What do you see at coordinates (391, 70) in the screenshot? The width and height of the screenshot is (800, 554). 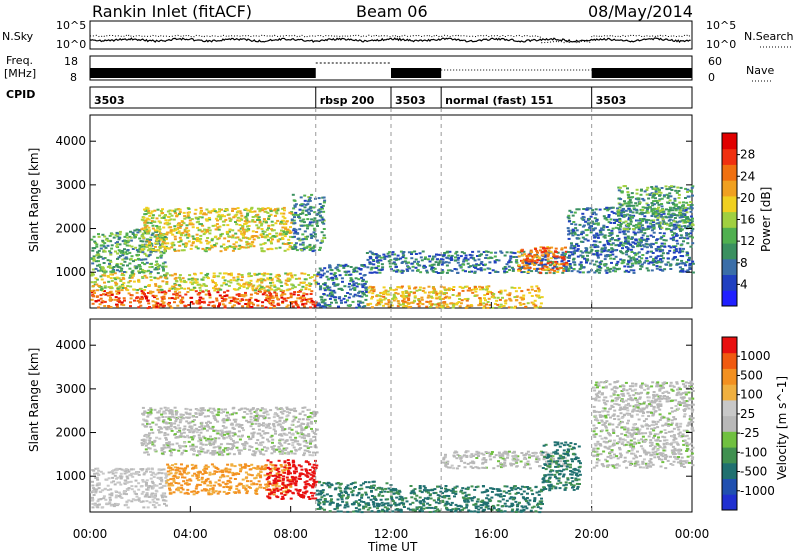 I see `freq-bars` at bounding box center [391, 70].